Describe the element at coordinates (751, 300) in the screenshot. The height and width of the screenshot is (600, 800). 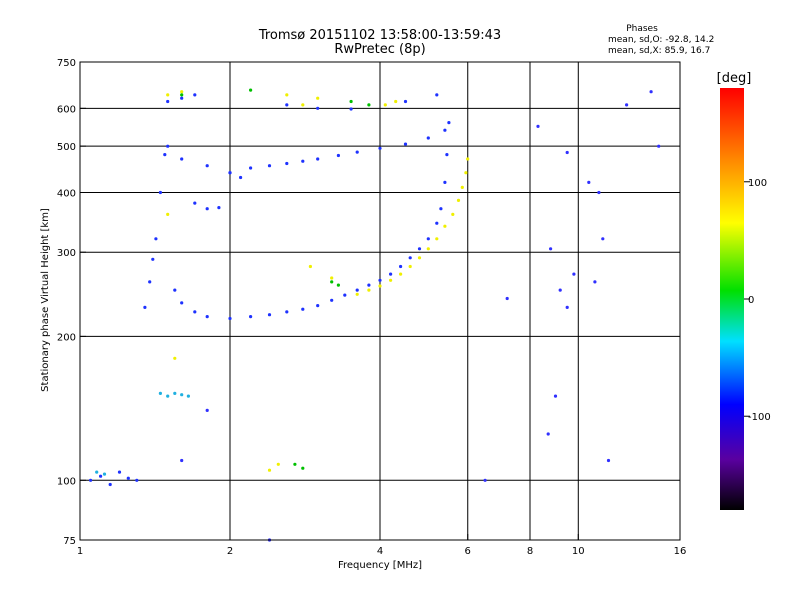
I see `colorbar-tick-label: 0` at that location.